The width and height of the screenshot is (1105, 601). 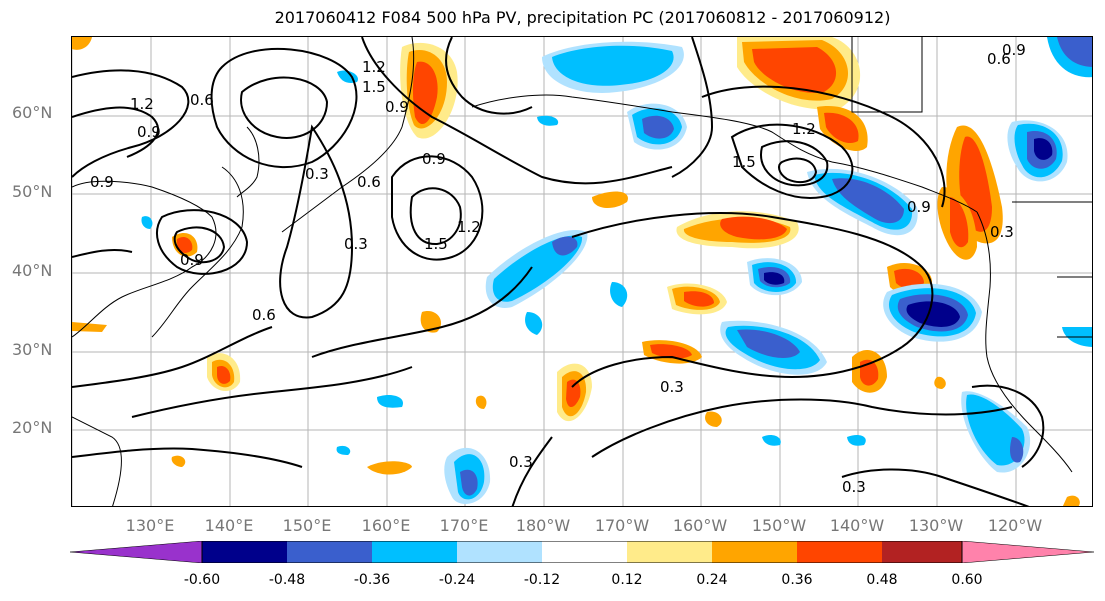 I want to click on colorbar-outline, so click(x=582, y=552).